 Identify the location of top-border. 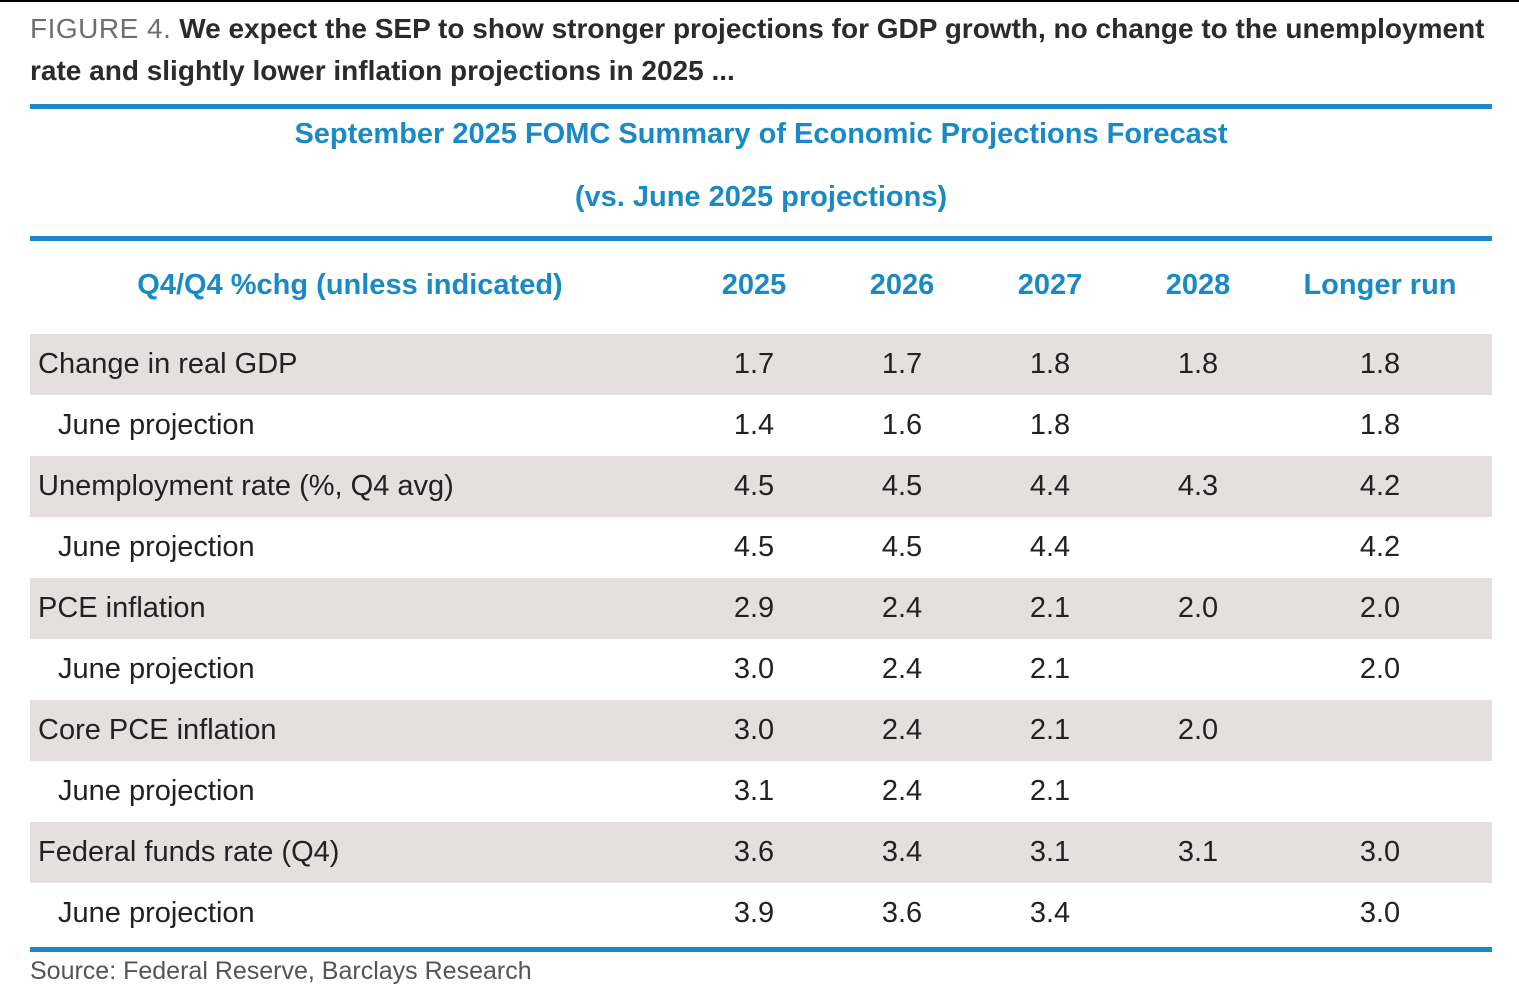
(759, 1).